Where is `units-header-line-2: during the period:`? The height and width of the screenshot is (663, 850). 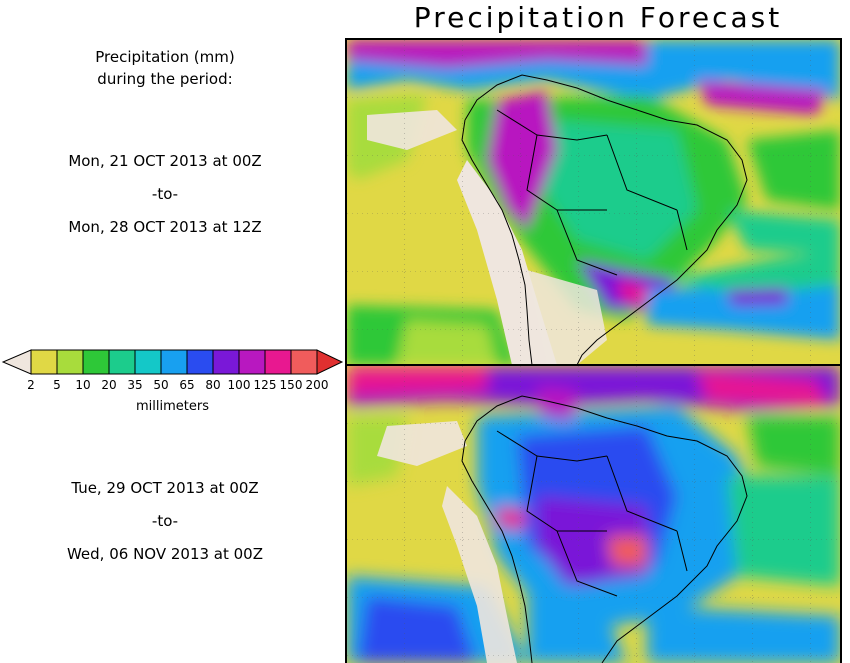 units-header-line-2: during the period: is located at coordinates (165, 79).